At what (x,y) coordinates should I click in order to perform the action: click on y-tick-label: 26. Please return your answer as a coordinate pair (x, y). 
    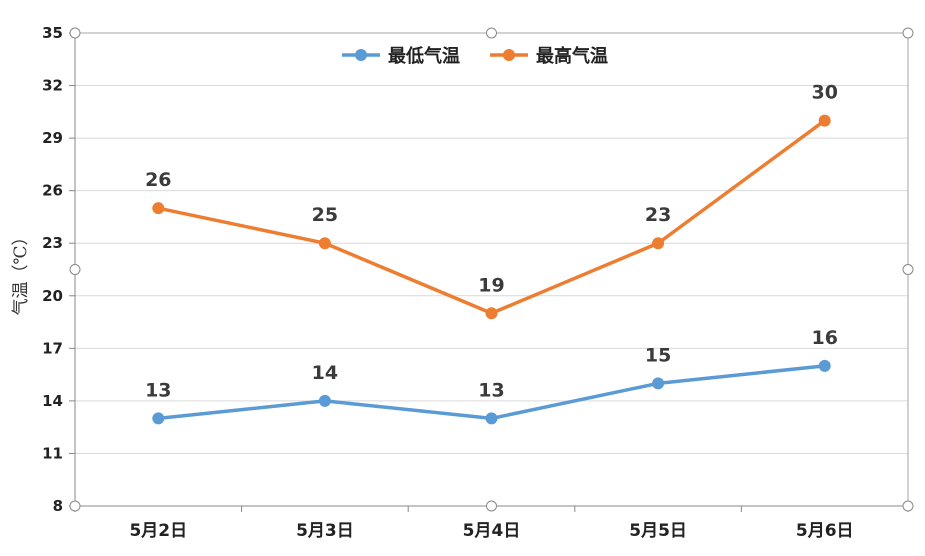
    Looking at the image, I should click on (52, 191).